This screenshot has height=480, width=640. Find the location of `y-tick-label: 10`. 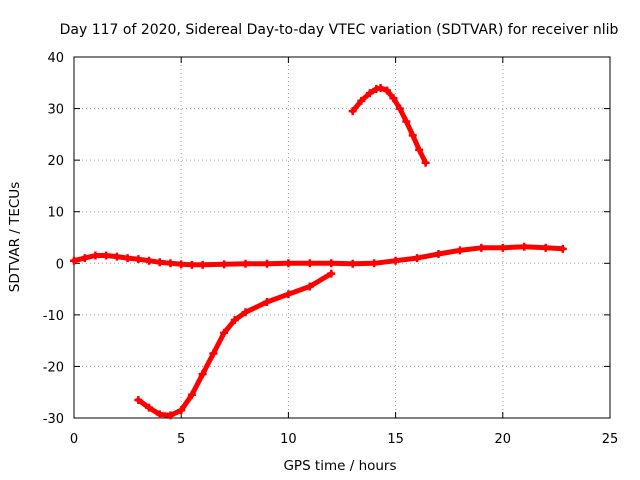

y-tick-label: 10 is located at coordinates (55, 213).